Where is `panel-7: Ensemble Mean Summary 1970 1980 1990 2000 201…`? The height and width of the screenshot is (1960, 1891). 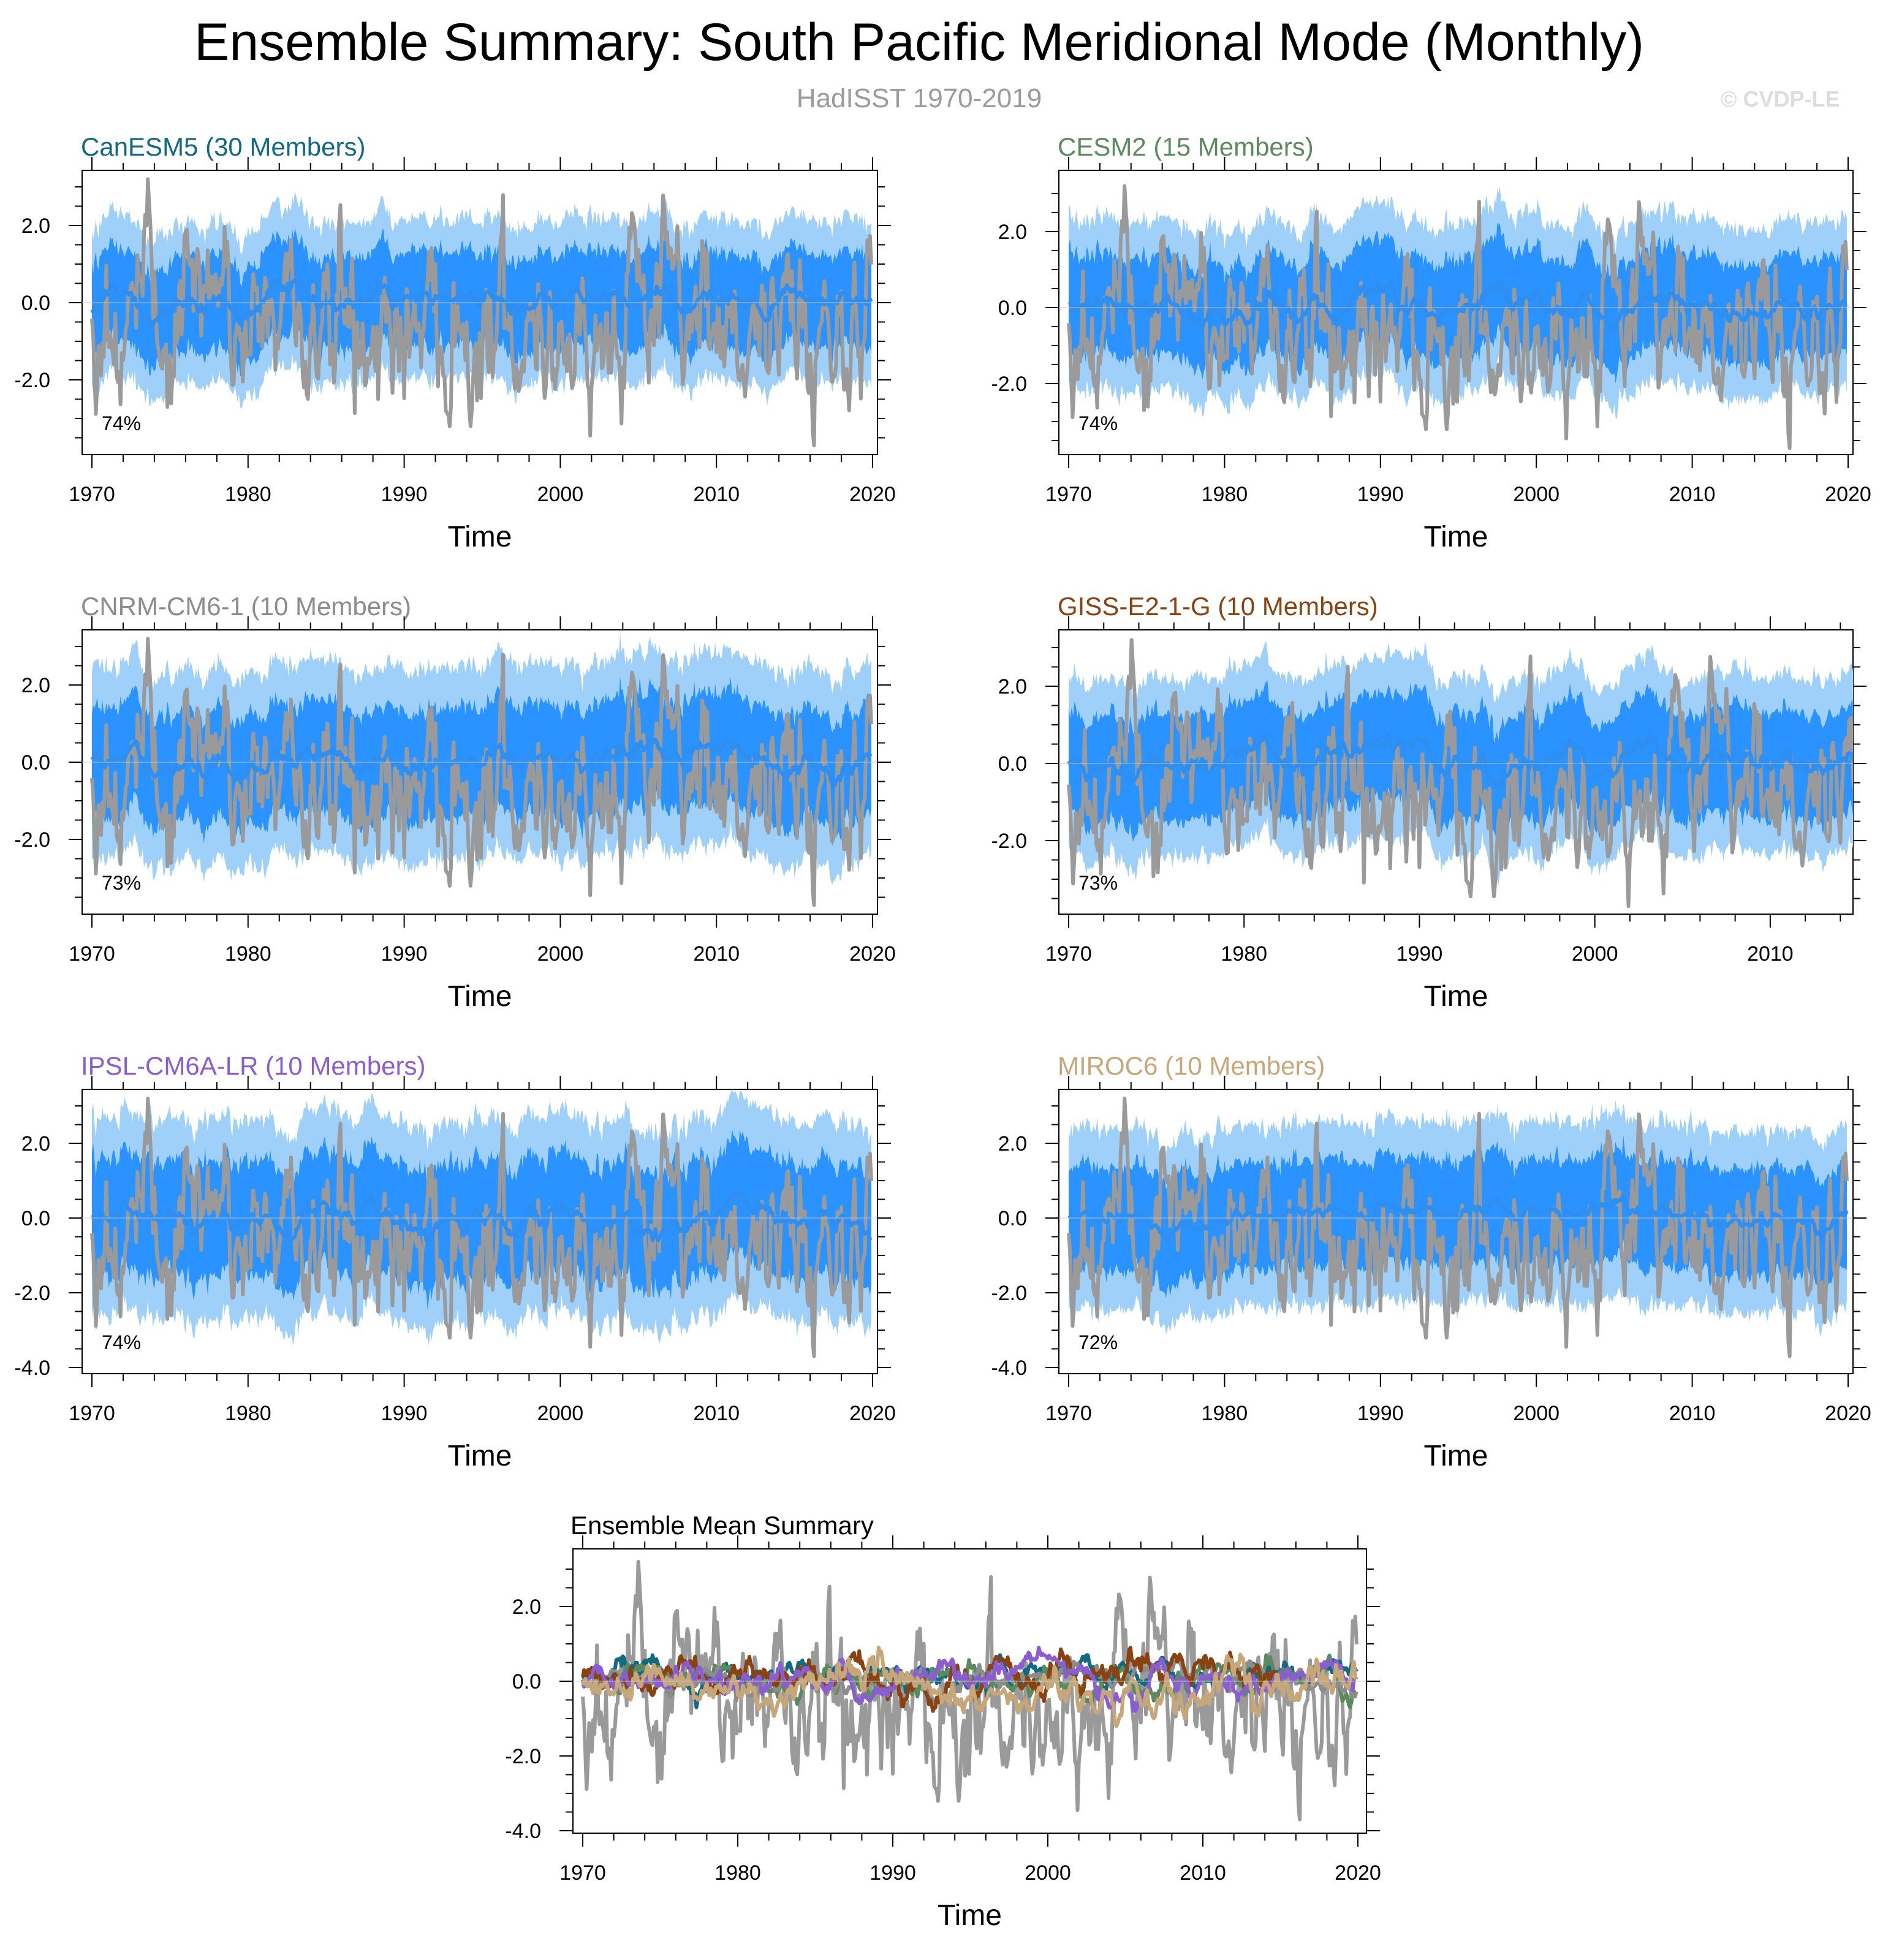
panel-7: Ensemble Mean Summary 1970 1980 1990 2000 201… is located at coordinates (943, 1721).